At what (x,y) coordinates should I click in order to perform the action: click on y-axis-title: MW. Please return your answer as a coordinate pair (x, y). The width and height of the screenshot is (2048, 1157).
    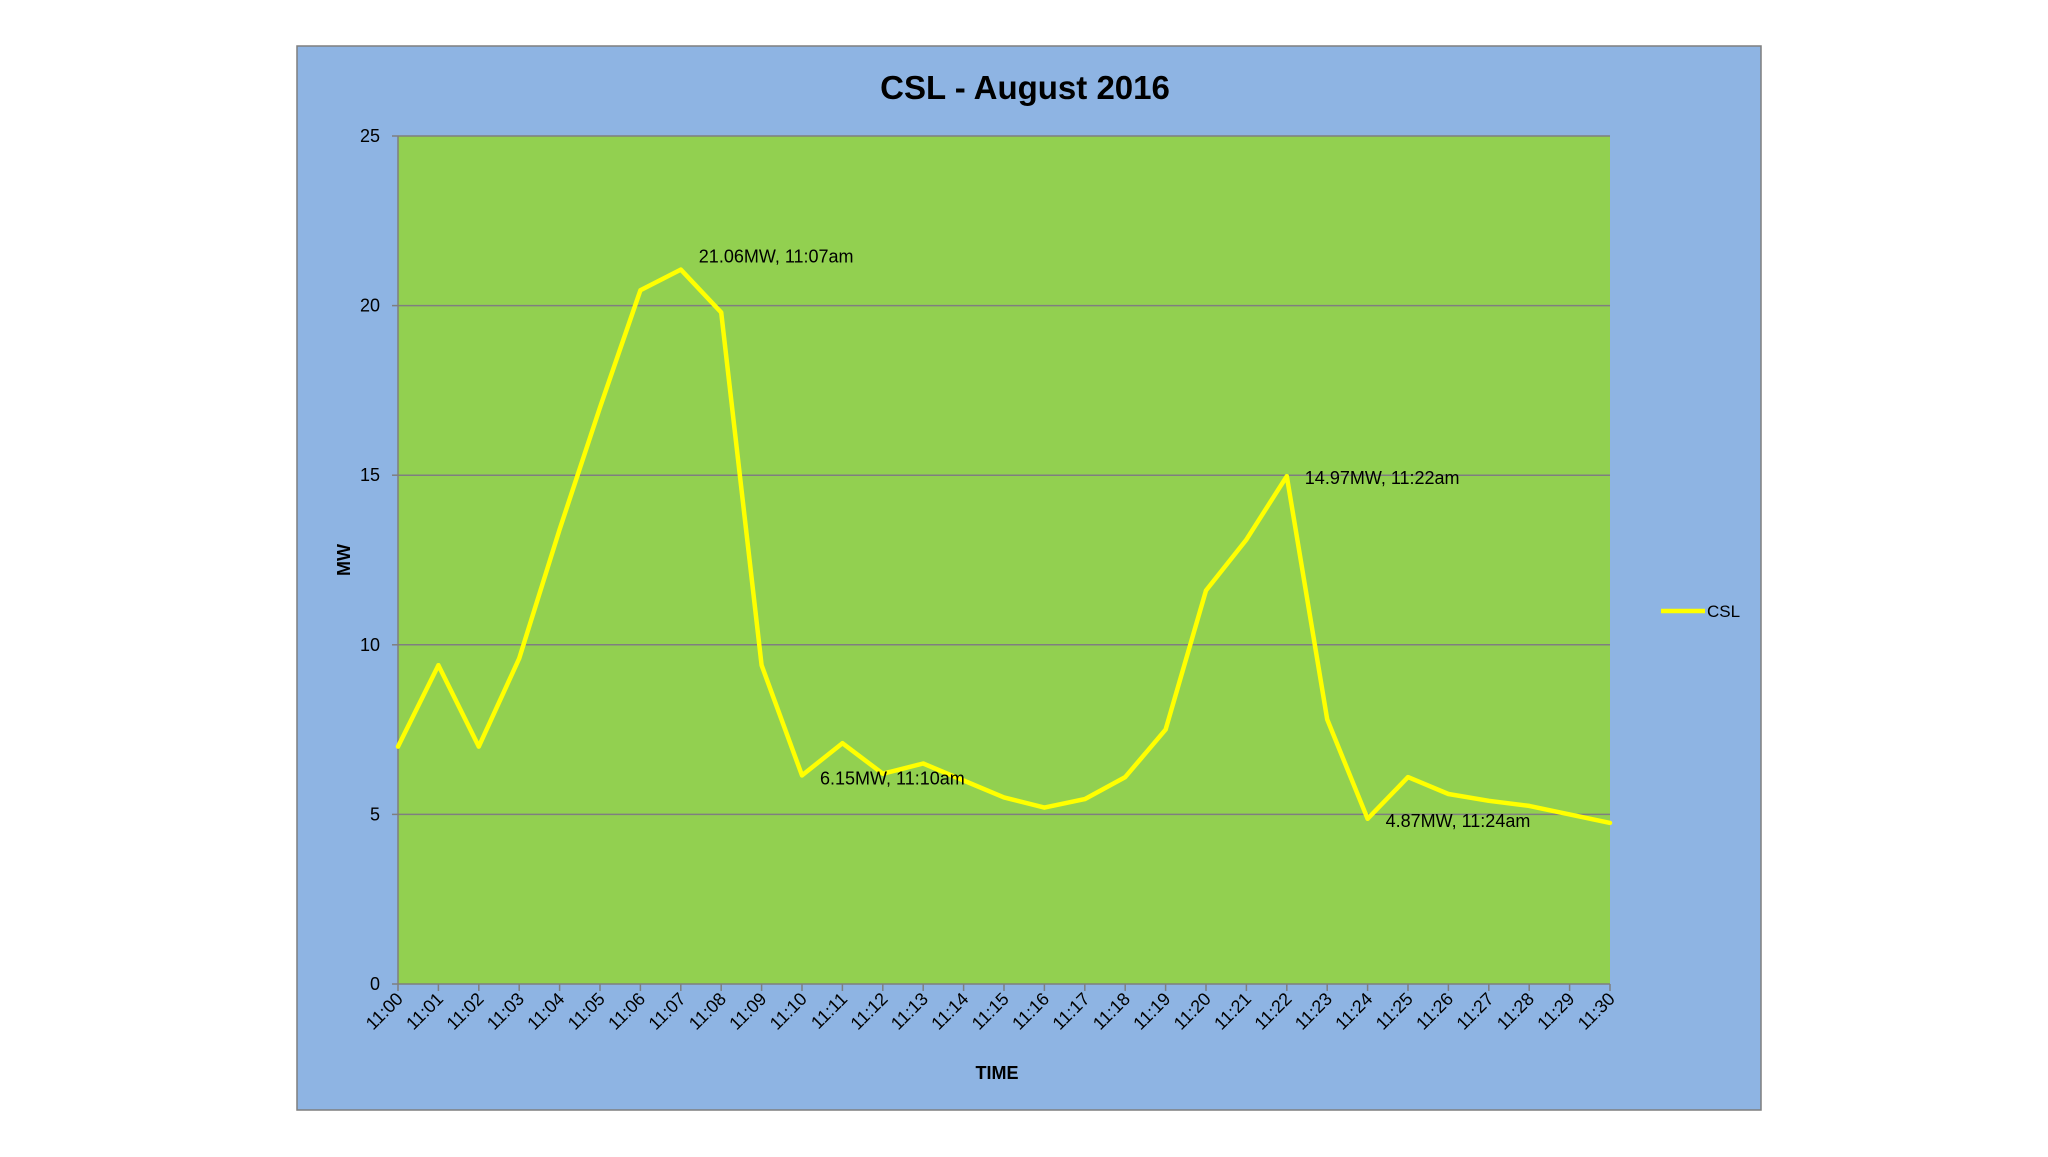
    Looking at the image, I should click on (344, 560).